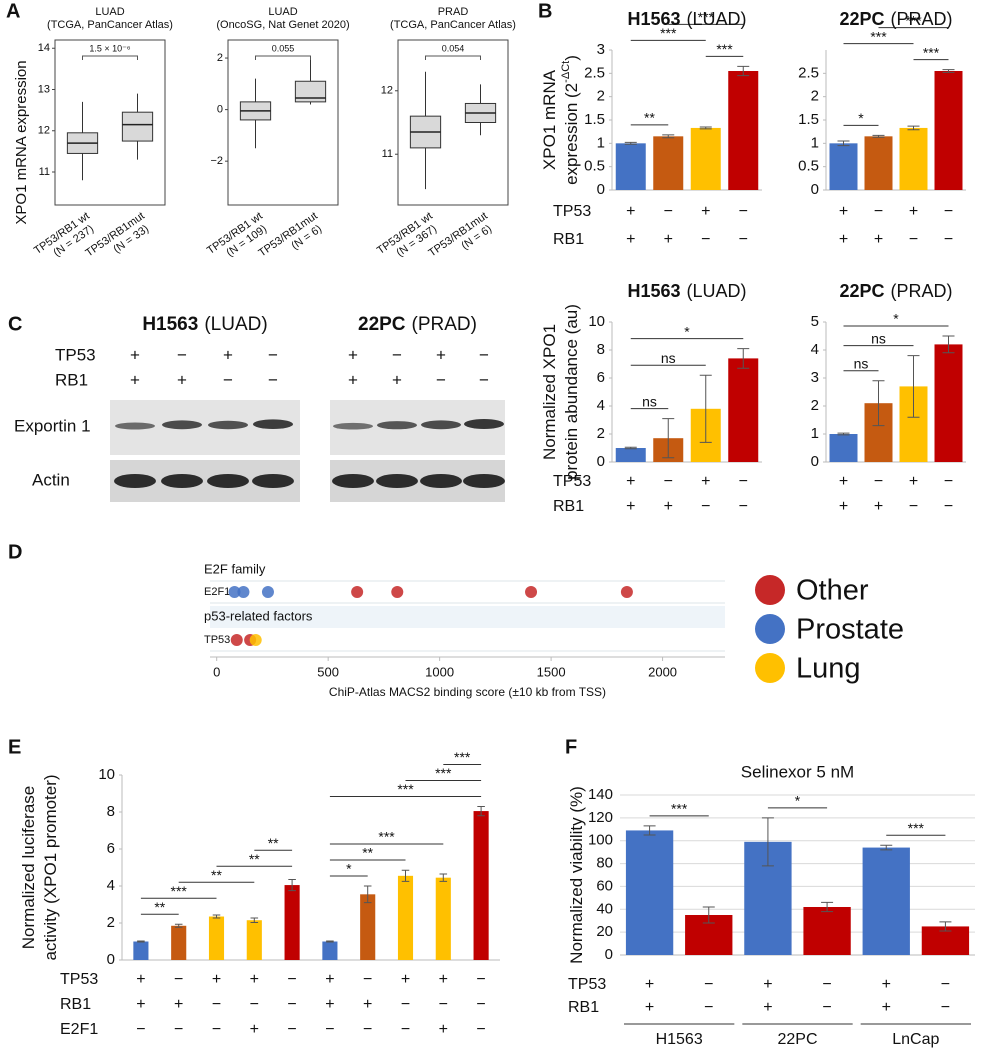 This screenshot has width=985, height=1050. Describe the element at coordinates (895, 291) in the screenshot. I see `chart-title: 22PC (PRAD)` at that location.